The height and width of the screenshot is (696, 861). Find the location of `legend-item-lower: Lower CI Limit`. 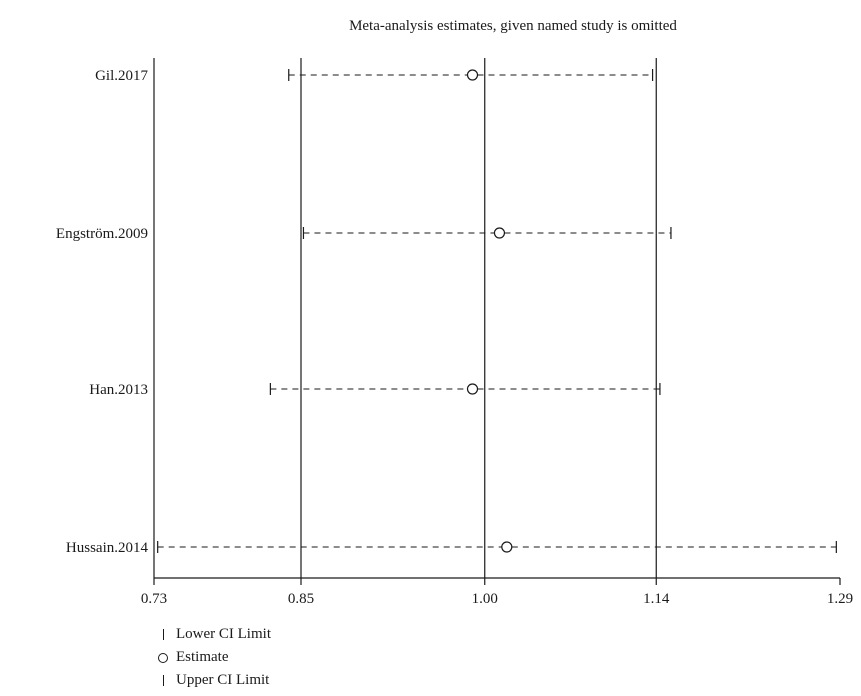

legend-item-lower: Lower CI Limit is located at coordinates (210, 634).